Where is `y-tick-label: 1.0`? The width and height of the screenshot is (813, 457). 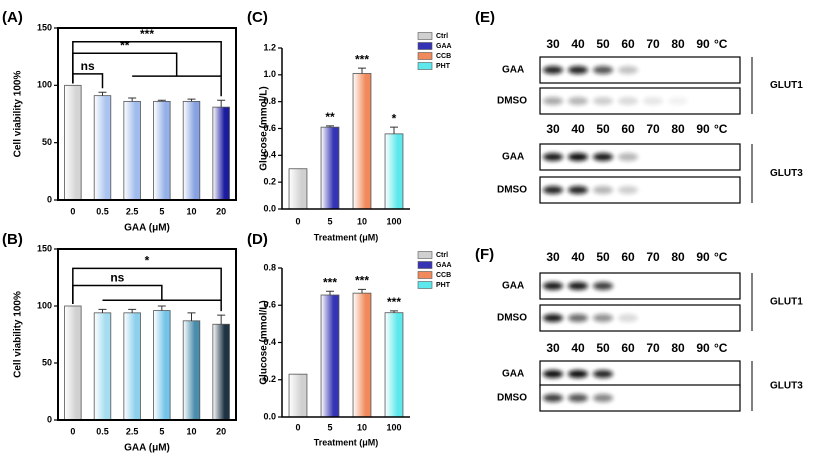 y-tick-label: 1.0 is located at coordinates (269, 74).